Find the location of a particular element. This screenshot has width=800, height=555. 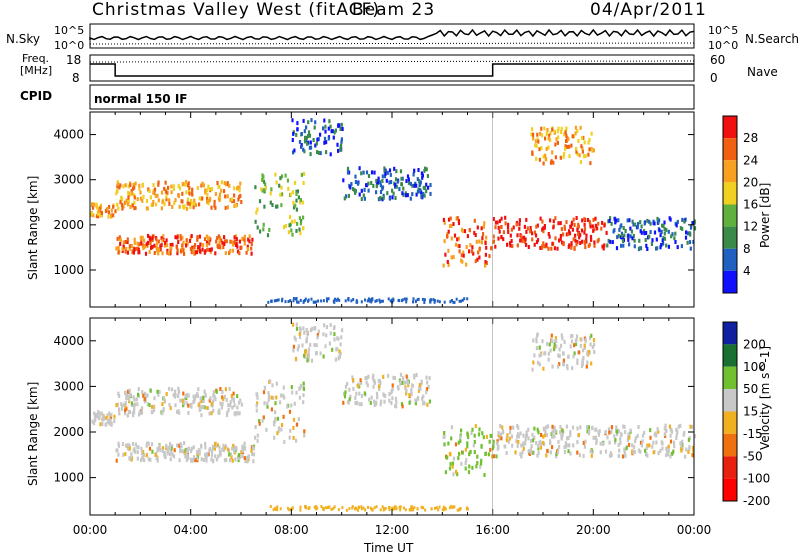

power-ytick-label: 4000 is located at coordinates (68, 135).